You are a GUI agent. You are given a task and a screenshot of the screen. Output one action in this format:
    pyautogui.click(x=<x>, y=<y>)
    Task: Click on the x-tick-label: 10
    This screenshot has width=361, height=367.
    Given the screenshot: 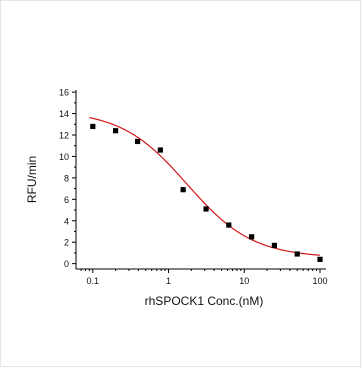 What is the action you would take?
    pyautogui.click(x=244, y=281)
    